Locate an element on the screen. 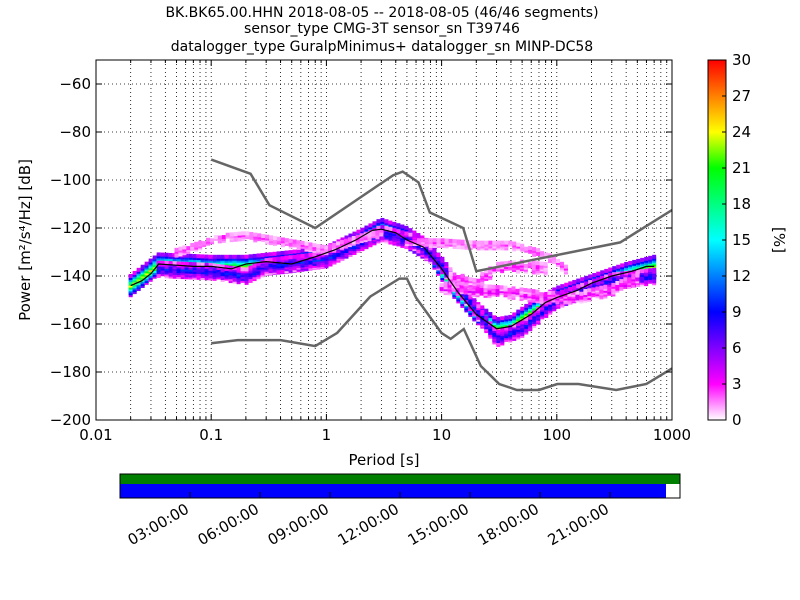 The image size is (800, 600). psd-coverage-bar is located at coordinates (393, 491).